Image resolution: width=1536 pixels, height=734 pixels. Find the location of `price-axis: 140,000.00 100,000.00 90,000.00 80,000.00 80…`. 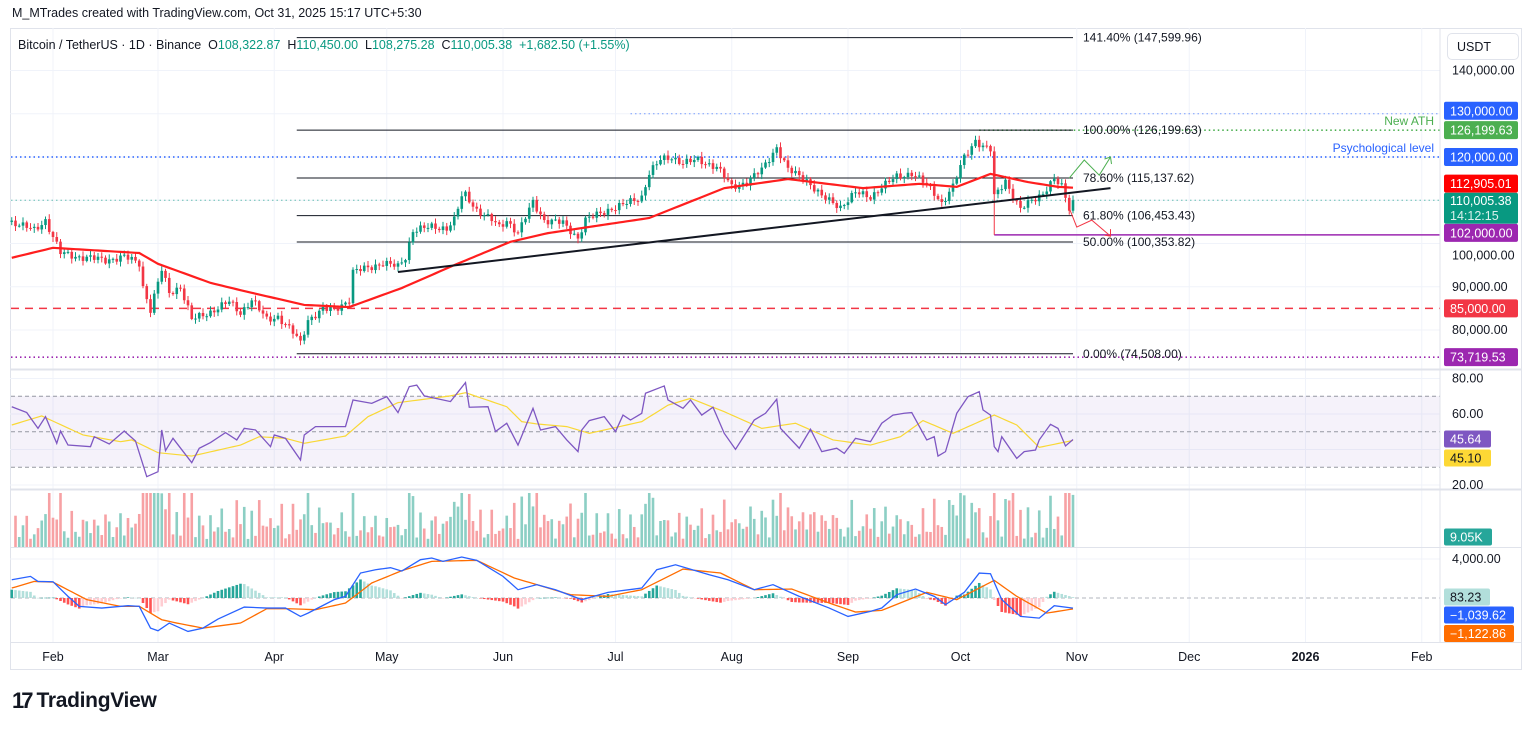

price-axis: 140,000.00 100,000.00 90,000.00 80,000.00 80… is located at coordinates (1481, 353).